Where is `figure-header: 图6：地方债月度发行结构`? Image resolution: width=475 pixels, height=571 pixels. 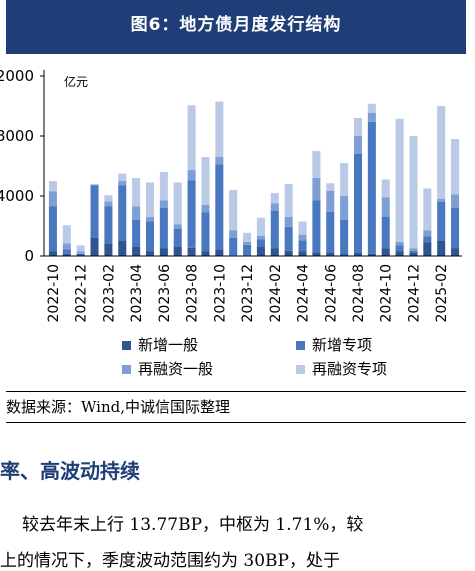 figure-header: 图6：地方债月度发行结构 is located at coordinates (236, 27).